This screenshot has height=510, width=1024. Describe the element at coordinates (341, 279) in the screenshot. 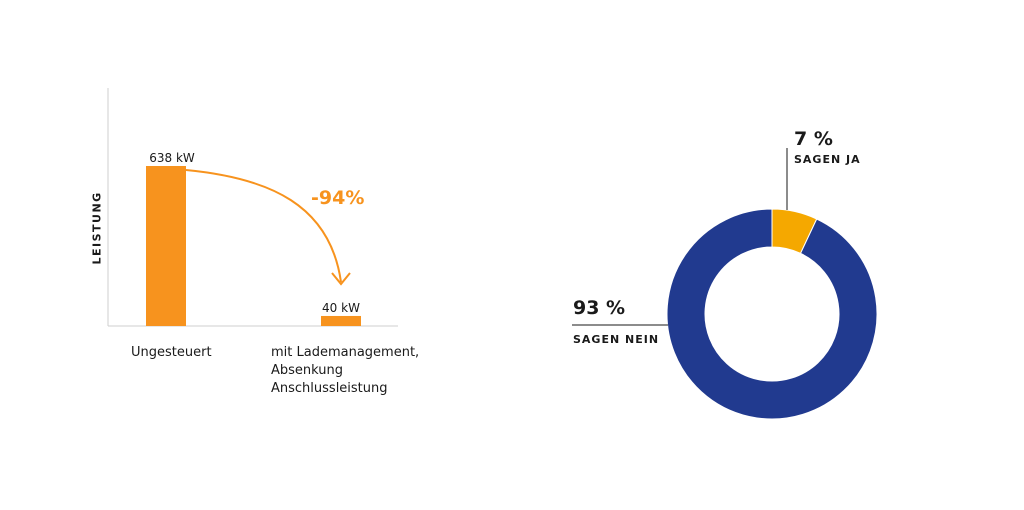

I see `reduction-arrow-head` at that location.